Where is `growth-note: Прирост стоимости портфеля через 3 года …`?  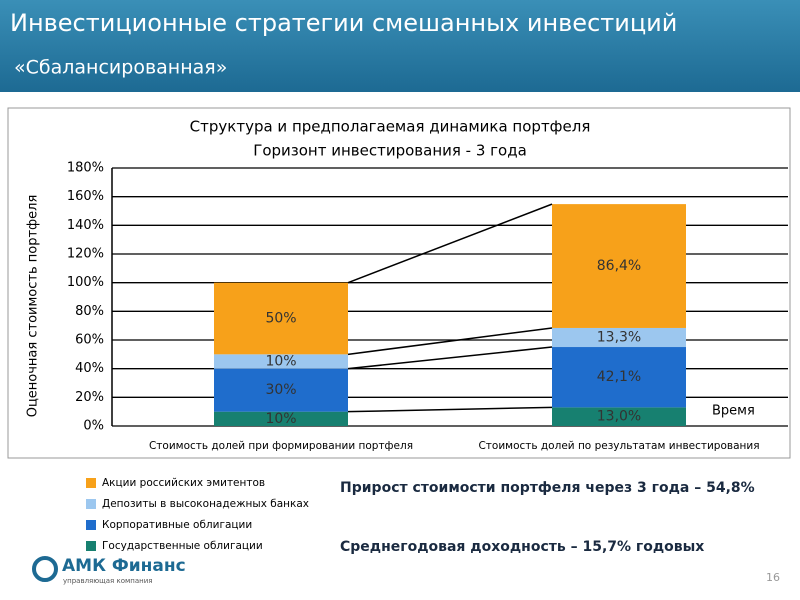
growth-note: Прирост стоимости портфеля через 3 года … is located at coordinates (547, 488).